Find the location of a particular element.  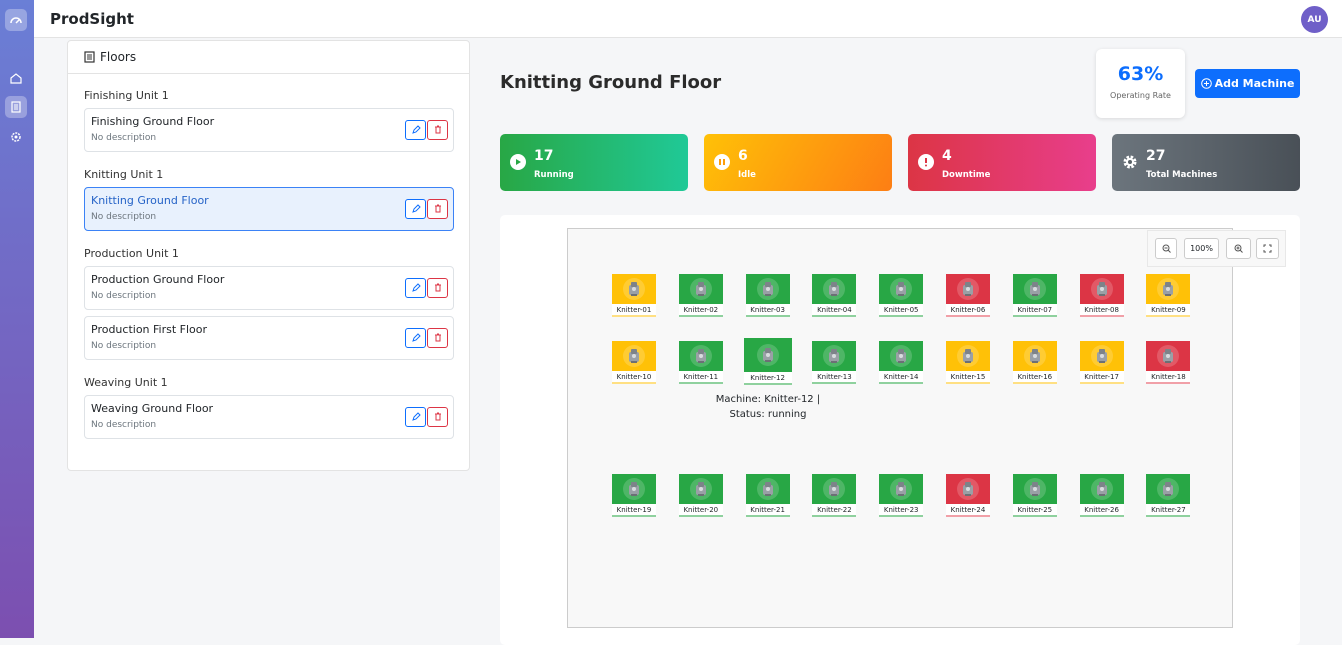

machine-label: Knitter-25 is located at coordinates (1034, 510).